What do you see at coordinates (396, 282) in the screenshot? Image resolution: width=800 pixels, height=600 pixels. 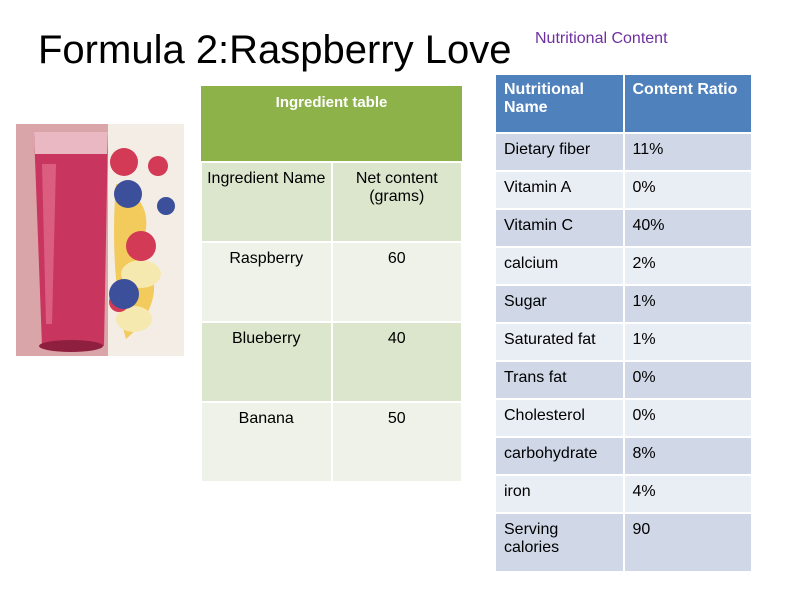 I see `ingredient-grams: 60` at bounding box center [396, 282].